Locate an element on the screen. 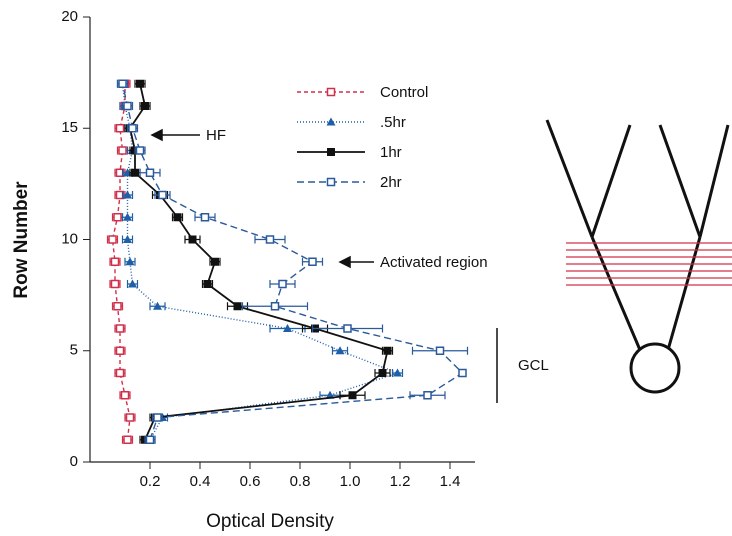  x-tick-label: 0.8 is located at coordinates (300, 481).